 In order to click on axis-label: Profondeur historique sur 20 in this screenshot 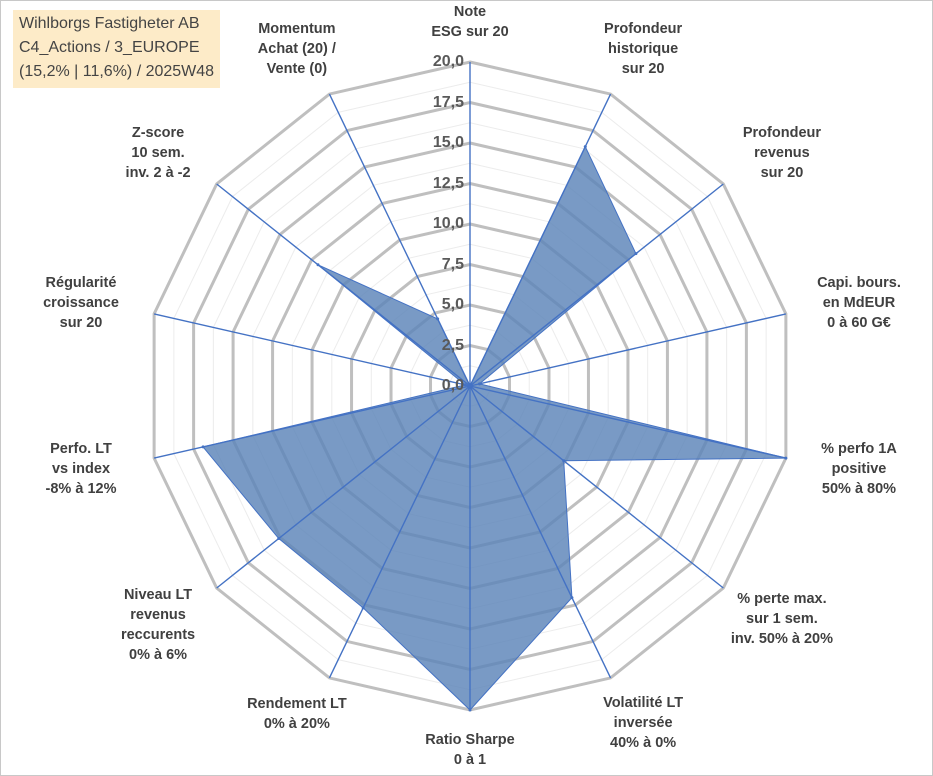, I will do `click(643, 49)`.